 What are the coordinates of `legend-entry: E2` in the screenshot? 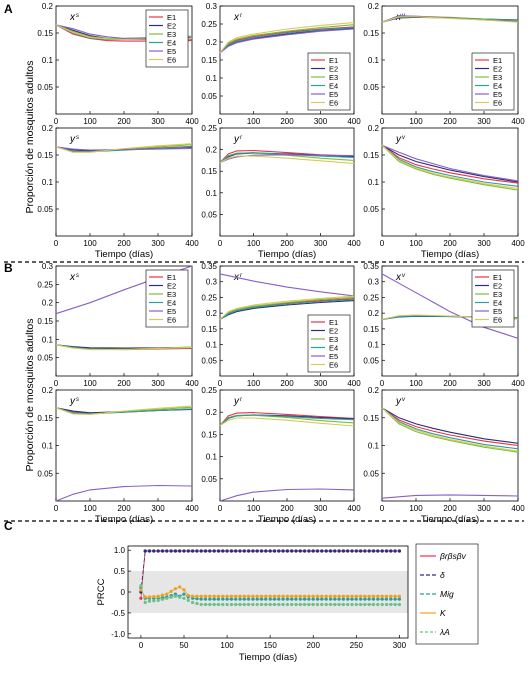 It's located at (497, 69).